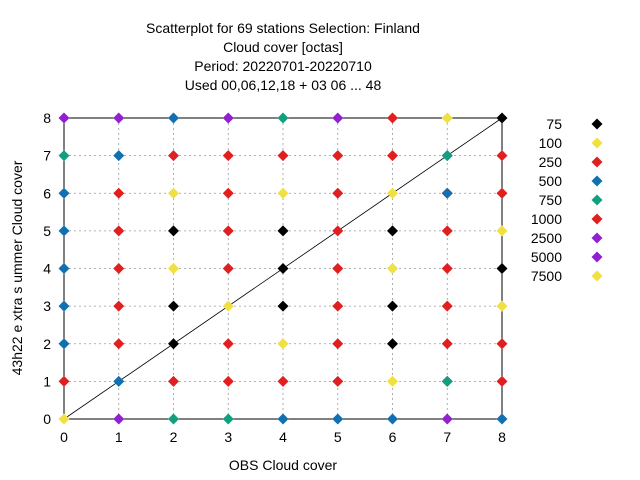 This screenshot has width=640, height=480. Describe the element at coordinates (17, 267) in the screenshot. I see `y-axis-label: 43h22 e xtra s ummer Cloud cover` at that location.